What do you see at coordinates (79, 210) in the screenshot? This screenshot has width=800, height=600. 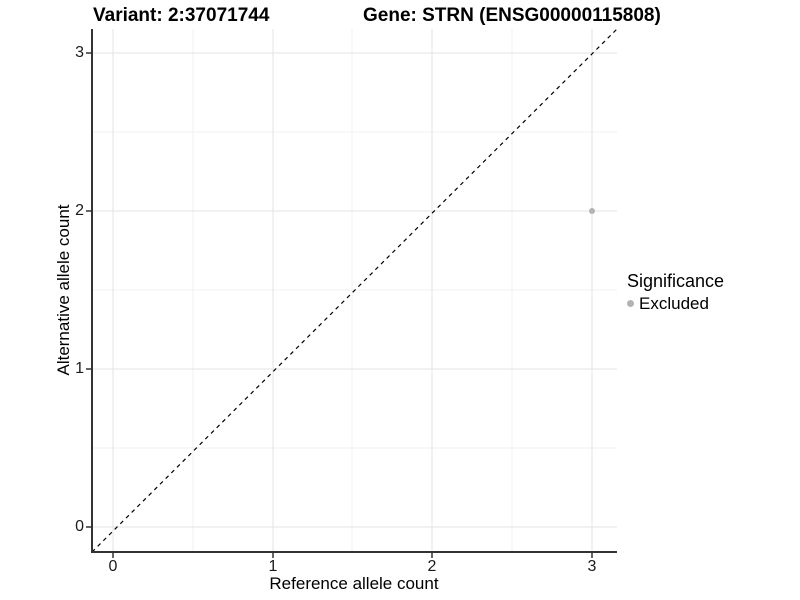 I see `y-tick-label-2: 2` at bounding box center [79, 210].